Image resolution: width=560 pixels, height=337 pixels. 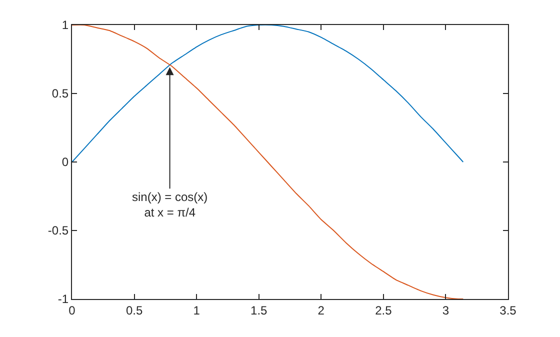 What do you see at coordinates (321, 310) in the screenshot?
I see `x-tick-label: 2` at bounding box center [321, 310].